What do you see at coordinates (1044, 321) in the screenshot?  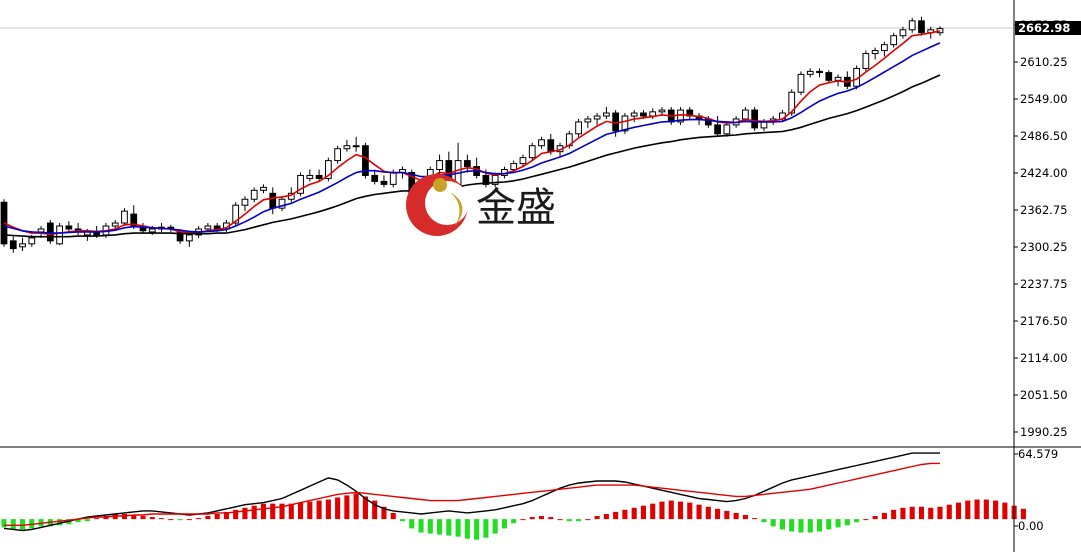 I see `price-tick-label: 2176.50` at bounding box center [1044, 321].